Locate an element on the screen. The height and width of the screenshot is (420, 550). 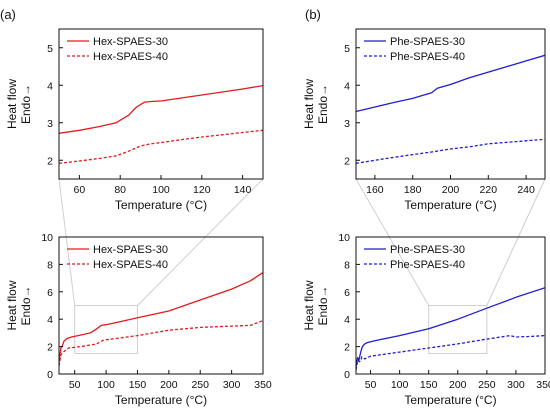
x-tick-label: 140 is located at coordinates (243, 190).